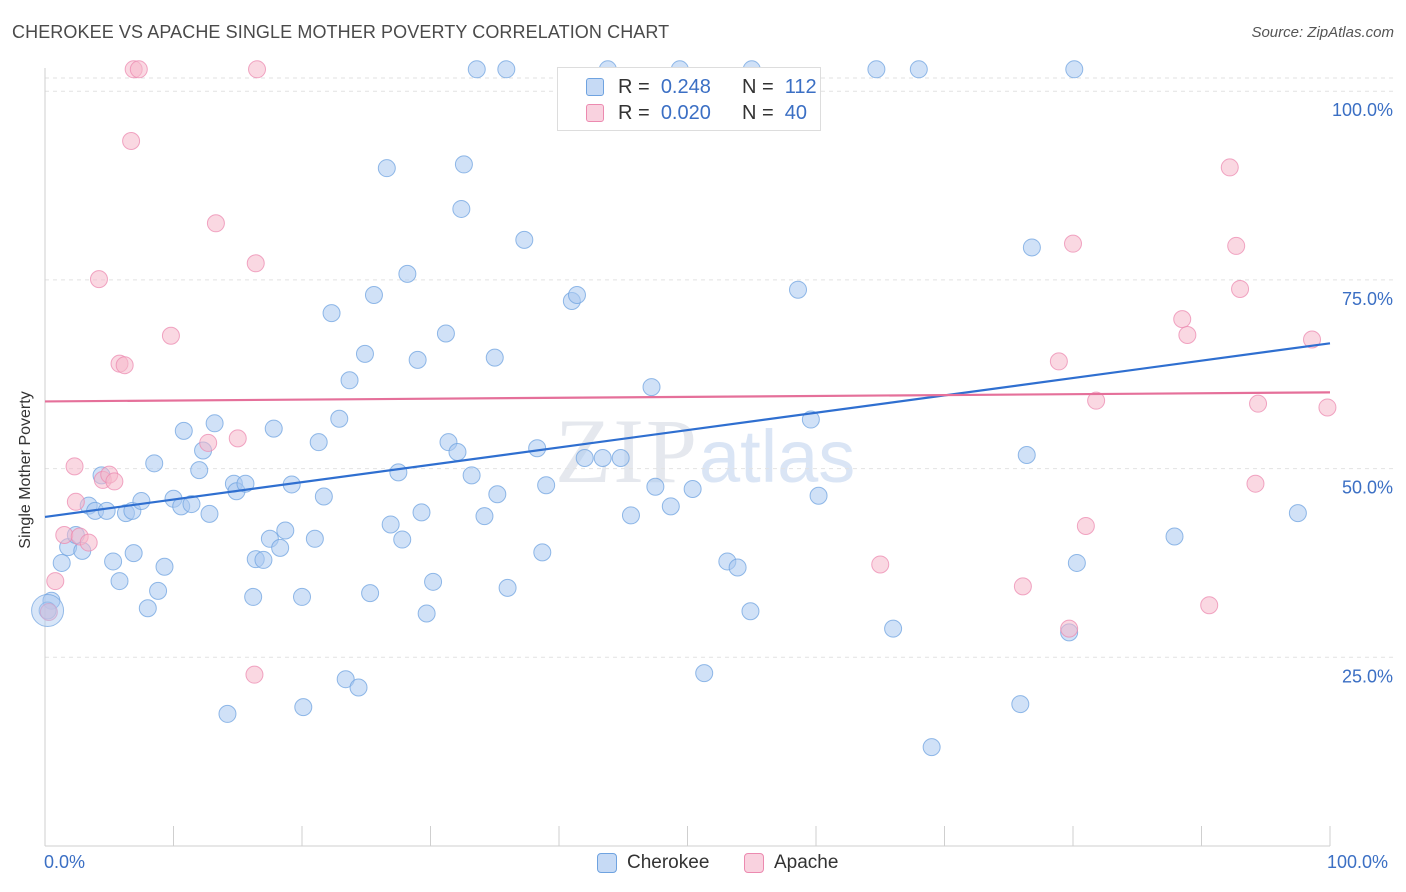 Image resolution: width=1406 pixels, height=892 pixels. What do you see at coordinates (791, 863) in the screenshot?
I see `legend-item-apache: Apache` at bounding box center [791, 863].